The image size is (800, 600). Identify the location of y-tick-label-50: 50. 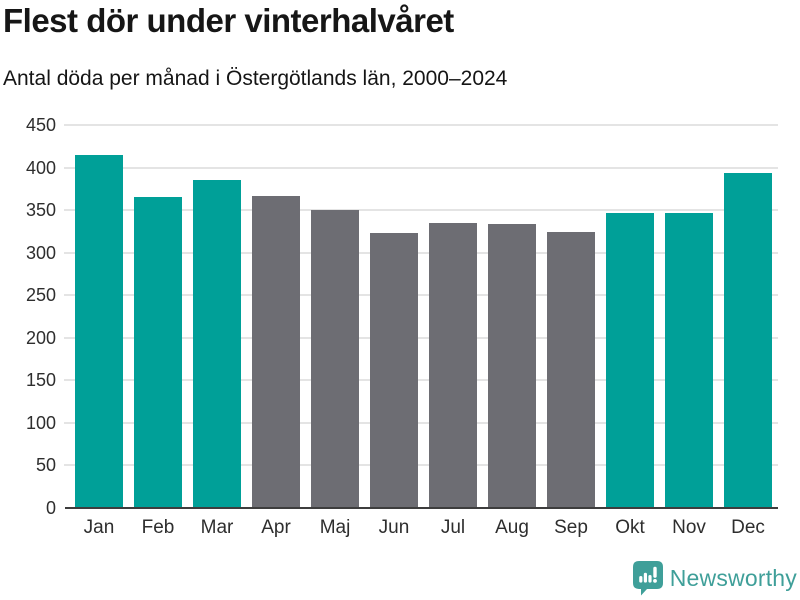
(45, 465).